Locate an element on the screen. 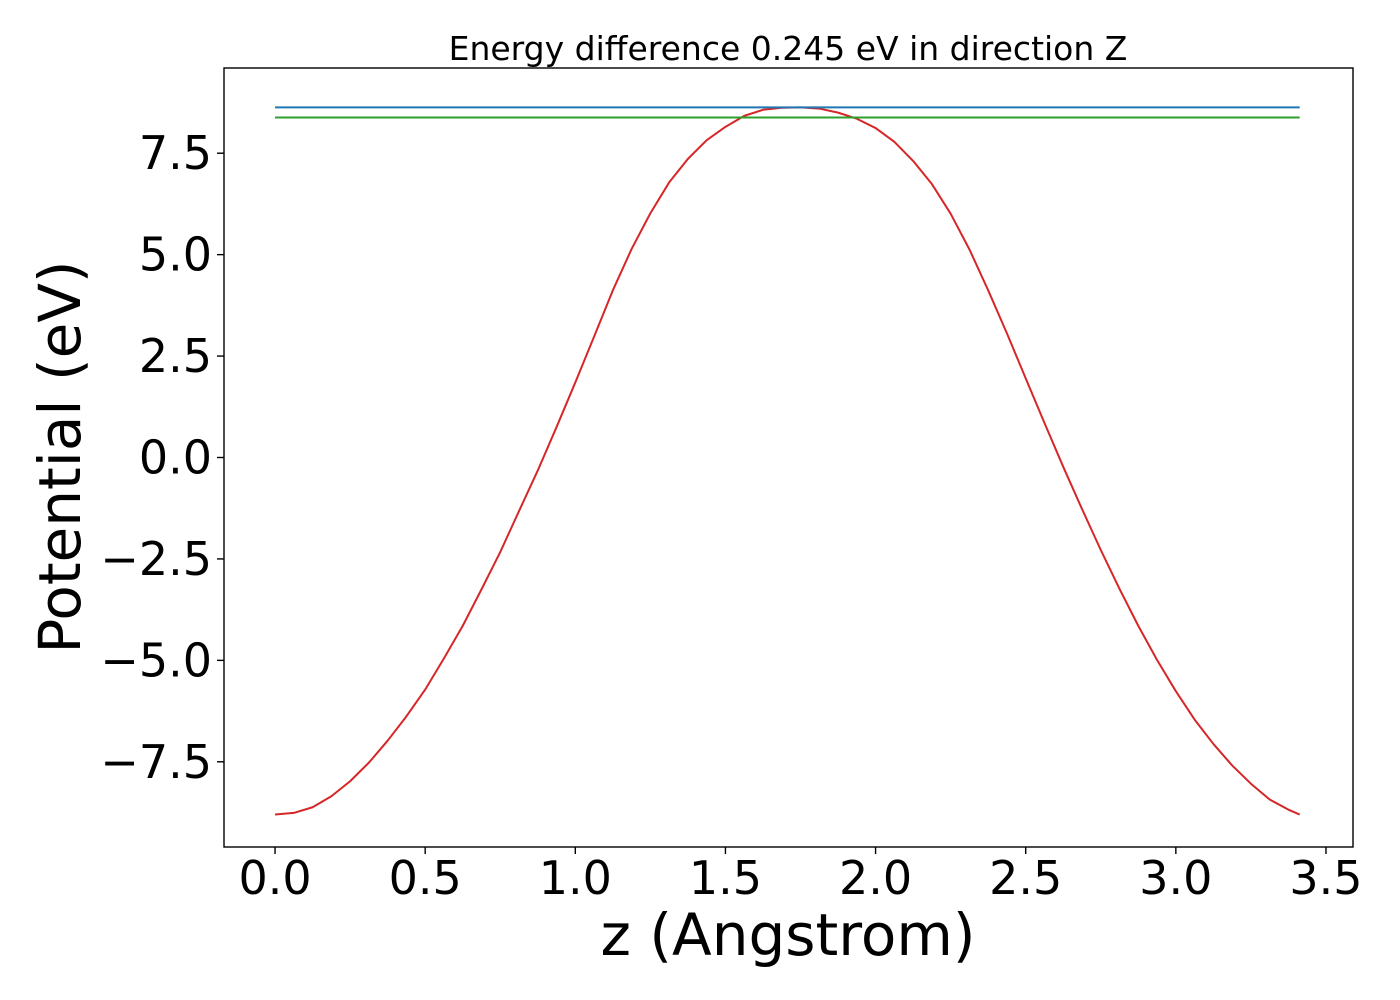 This screenshot has height=1000, width=1400. y-tick-label: 5.0 is located at coordinates (175, 255).